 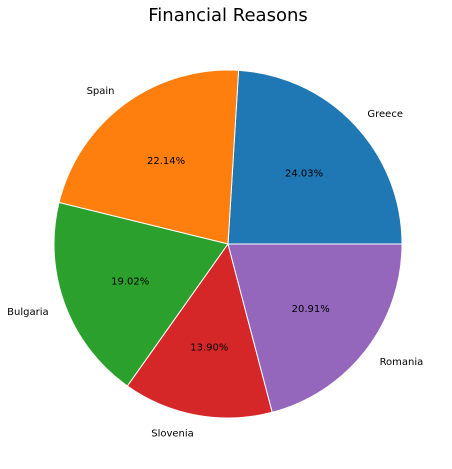 I want to click on category-label-greece: Greece, so click(x=385, y=114).